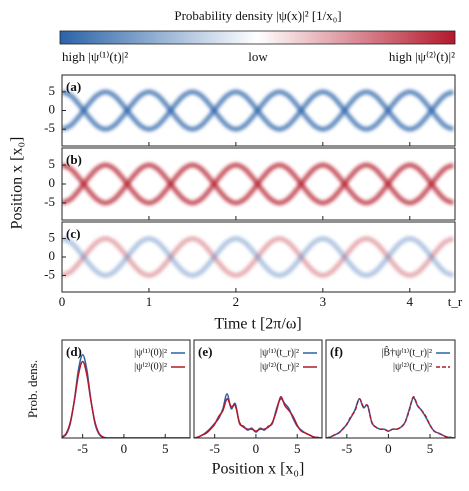 The image size is (469, 491). Describe the element at coordinates (257, 324) in the screenshot. I see `x-axis-label: Time t [2π/ω]` at that location.